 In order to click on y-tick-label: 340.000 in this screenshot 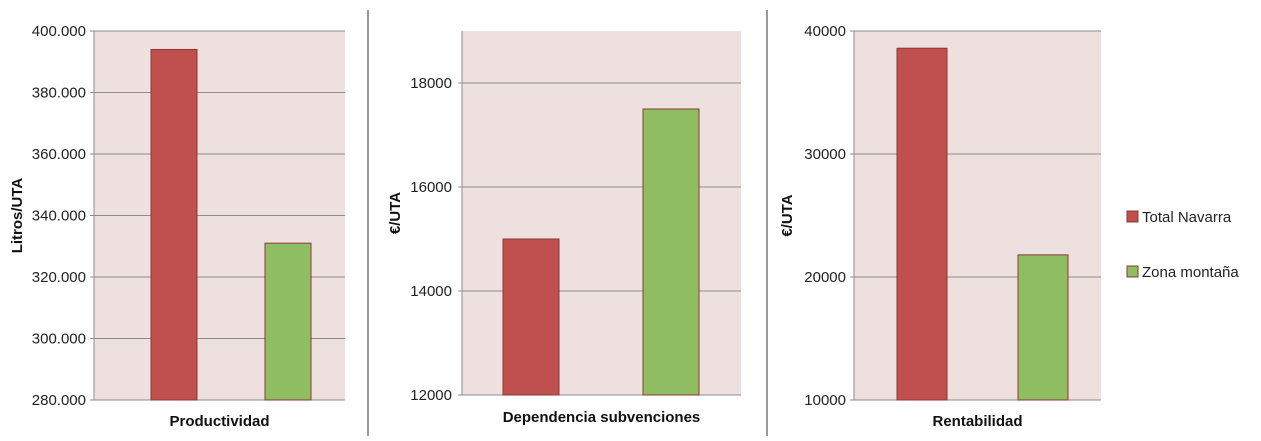, I will do `click(59, 216)`.